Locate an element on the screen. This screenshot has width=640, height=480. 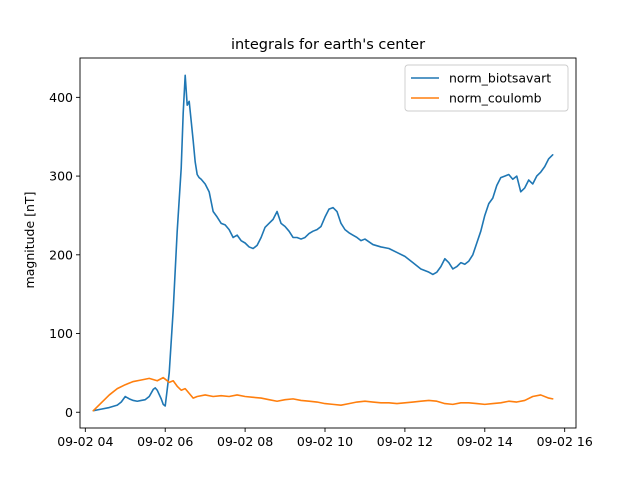
x-tick-label: 09-02 04 is located at coordinates (85, 441).